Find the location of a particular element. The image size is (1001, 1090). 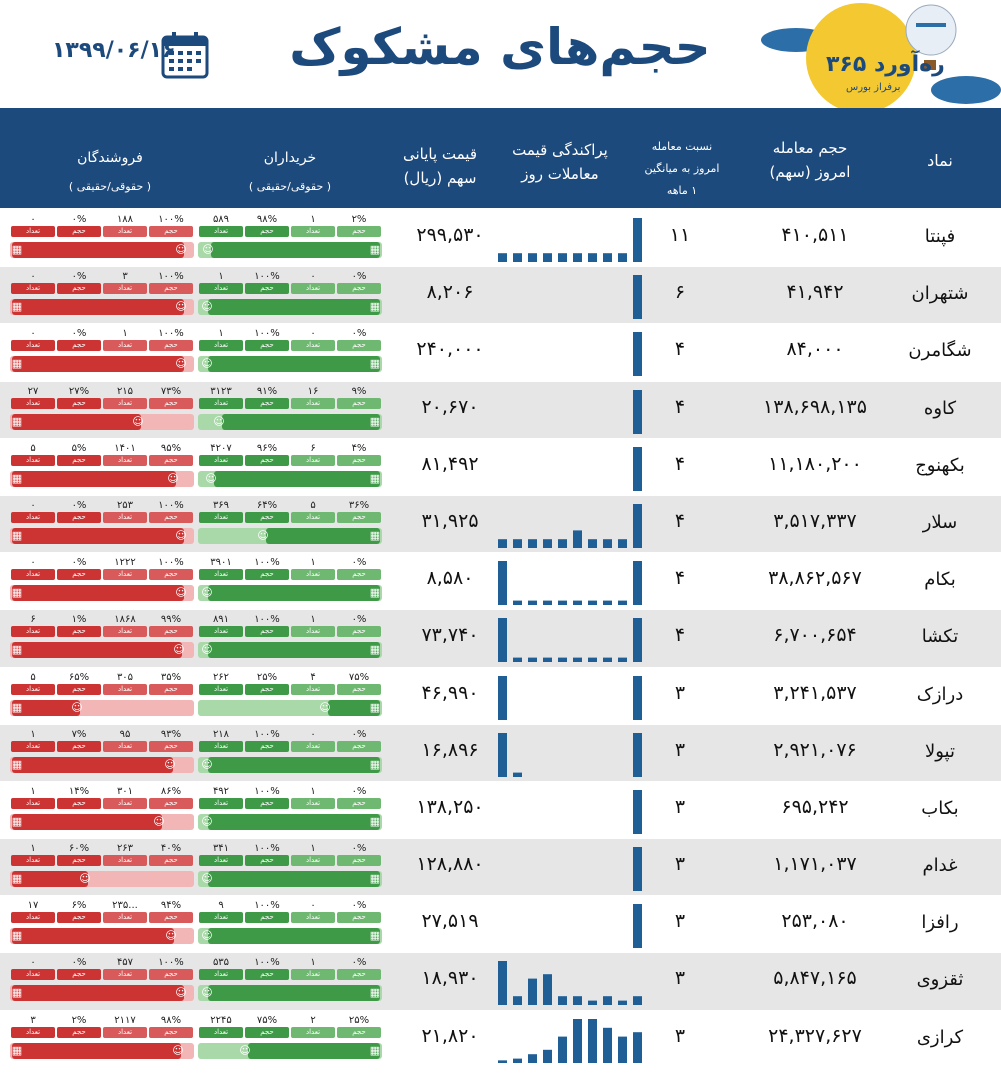

symbol-cell: کاوه is located at coordinates (940, 408).